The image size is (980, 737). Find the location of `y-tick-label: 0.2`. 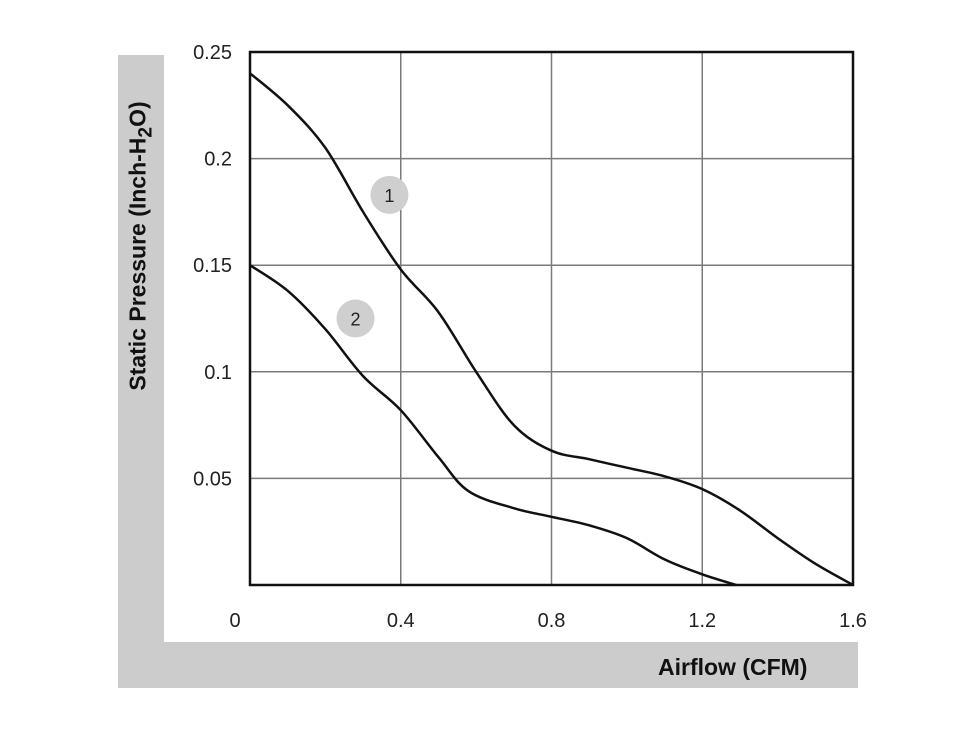

y-tick-label: 0.2 is located at coordinates (218, 160).